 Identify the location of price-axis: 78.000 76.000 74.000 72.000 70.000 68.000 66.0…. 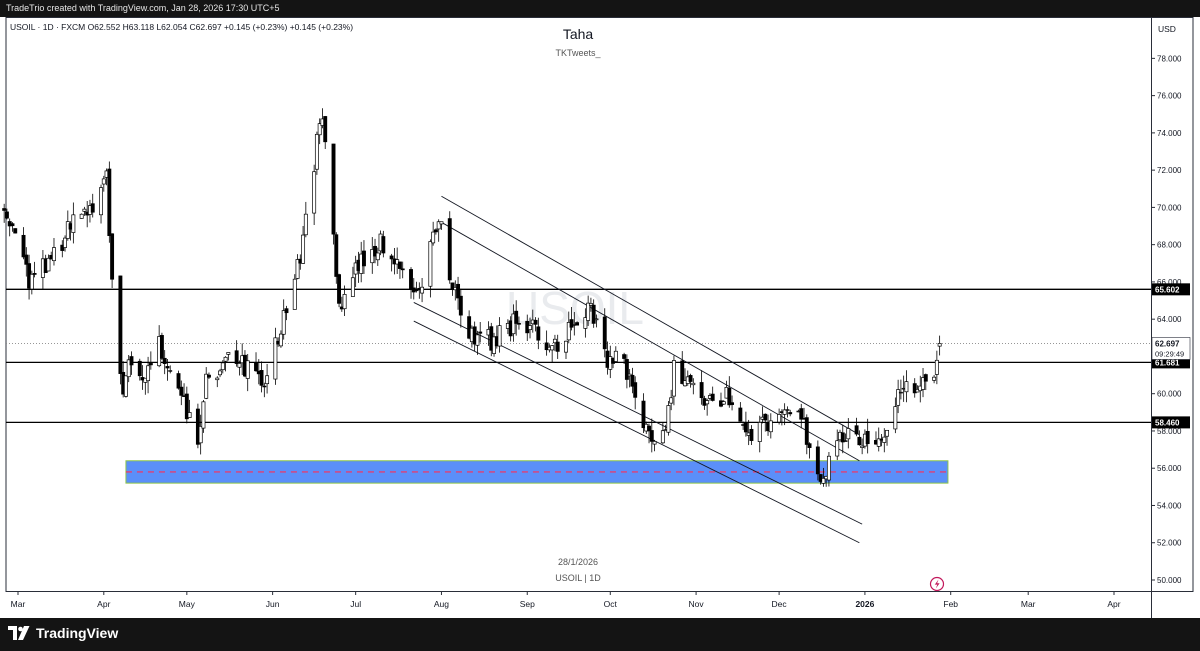
(1166, 319).